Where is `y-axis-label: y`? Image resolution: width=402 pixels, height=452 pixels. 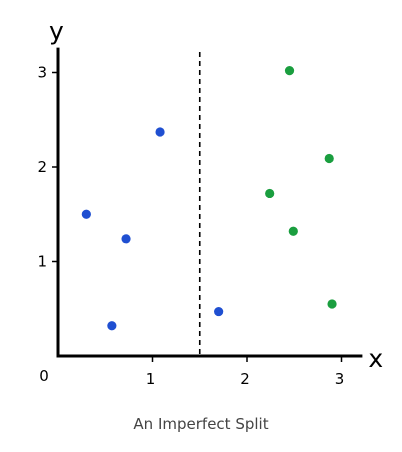 y-axis-label: y is located at coordinates (56, 31).